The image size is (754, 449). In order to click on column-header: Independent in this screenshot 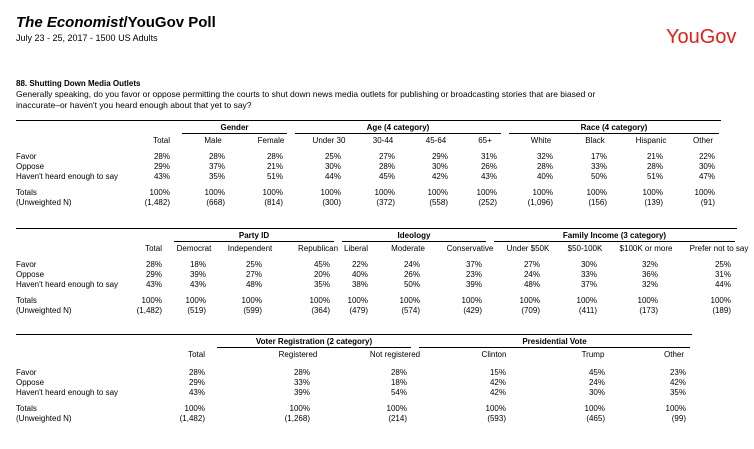, I will do `click(250, 248)`.